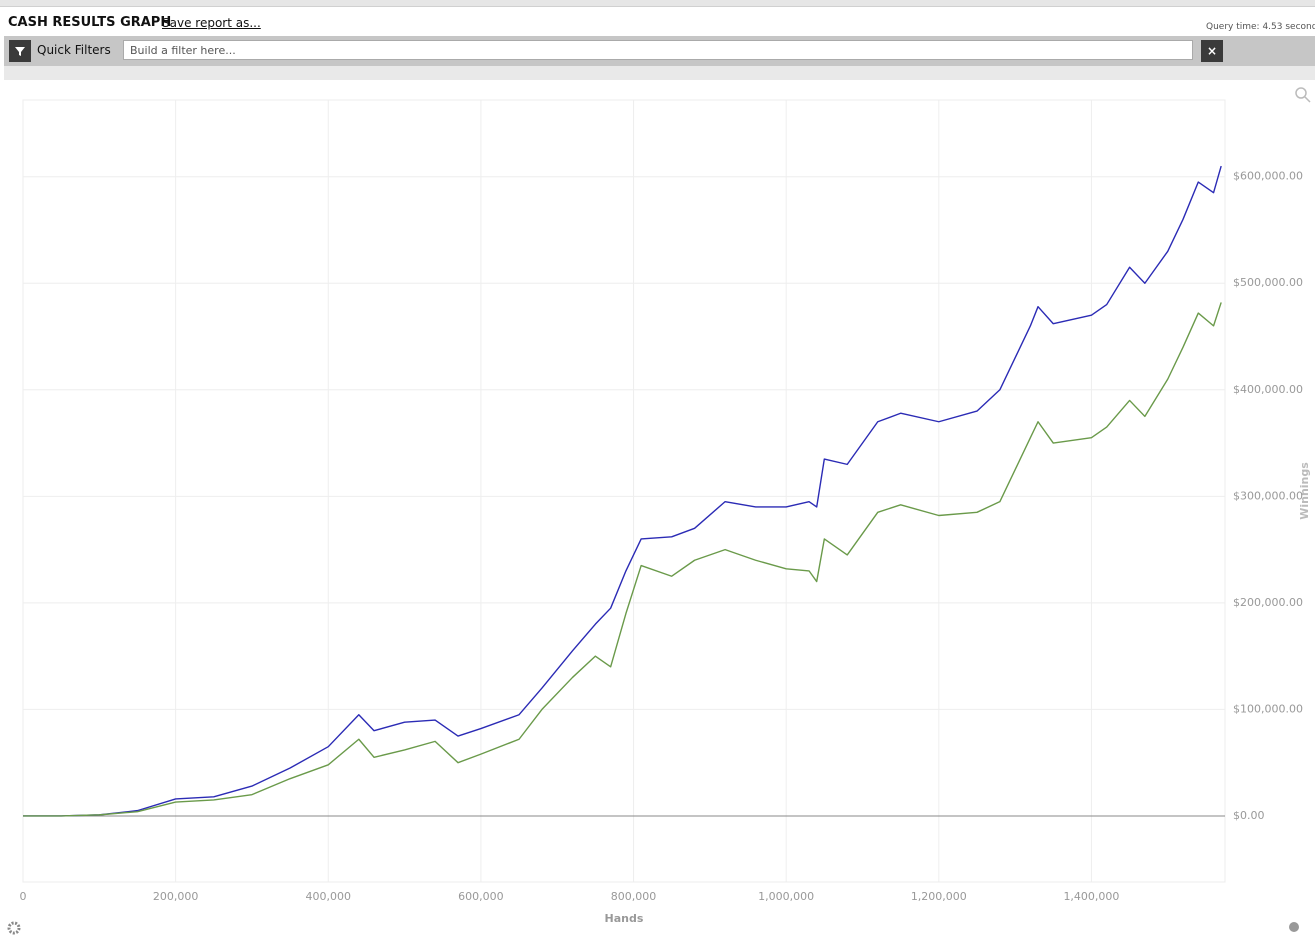 The width and height of the screenshot is (1315, 942). Describe the element at coordinates (624, 918) in the screenshot. I see `x-axis-label: Hands` at that location.